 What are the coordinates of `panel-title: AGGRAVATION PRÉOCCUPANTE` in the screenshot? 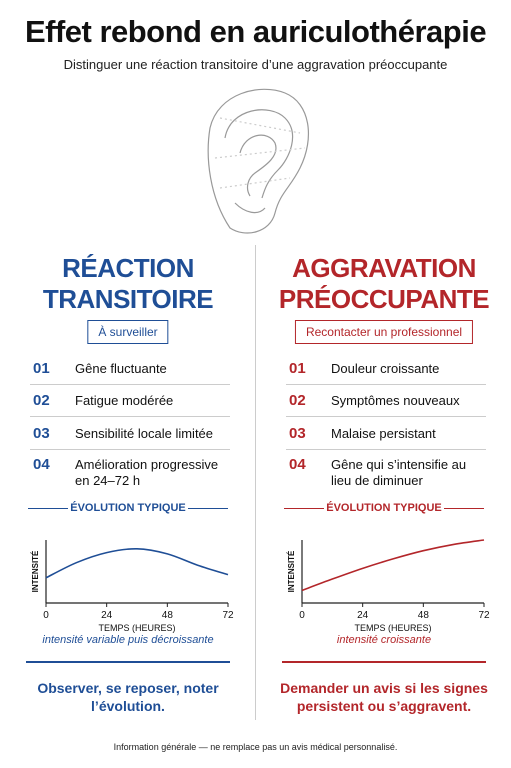 It's located at (384, 283).